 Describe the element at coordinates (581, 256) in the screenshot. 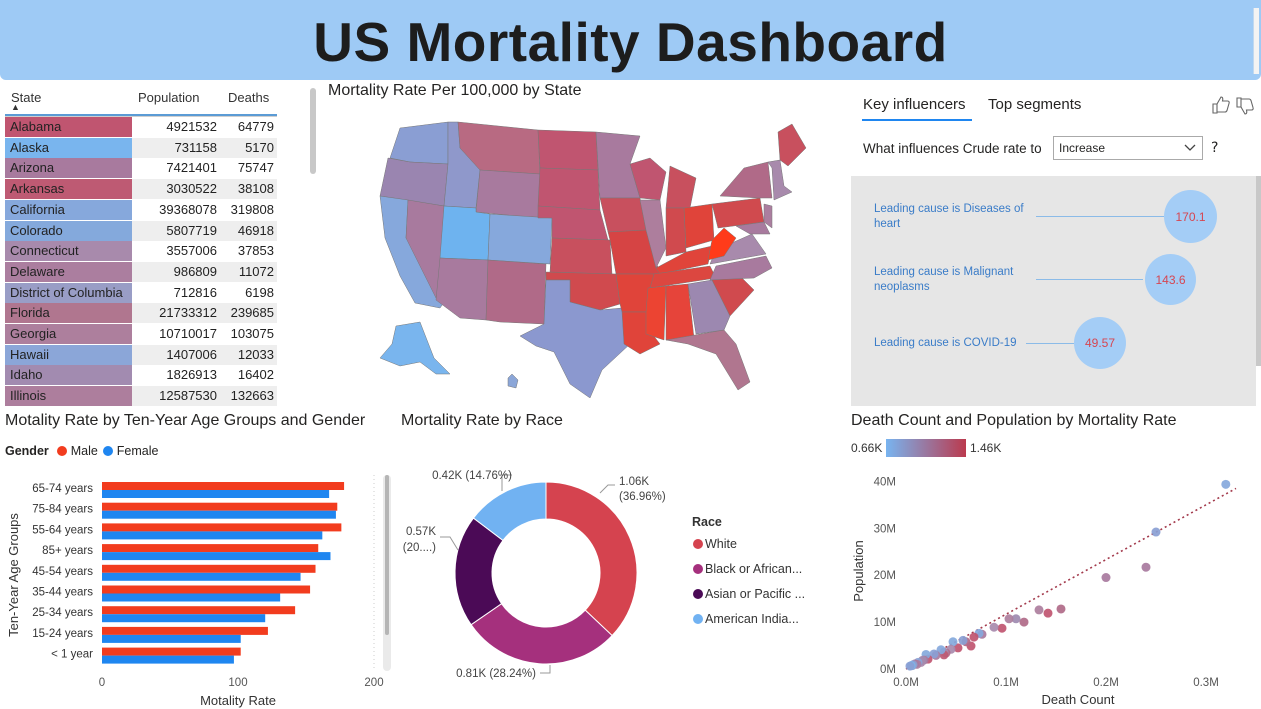

I see `map-state-kansas` at that location.